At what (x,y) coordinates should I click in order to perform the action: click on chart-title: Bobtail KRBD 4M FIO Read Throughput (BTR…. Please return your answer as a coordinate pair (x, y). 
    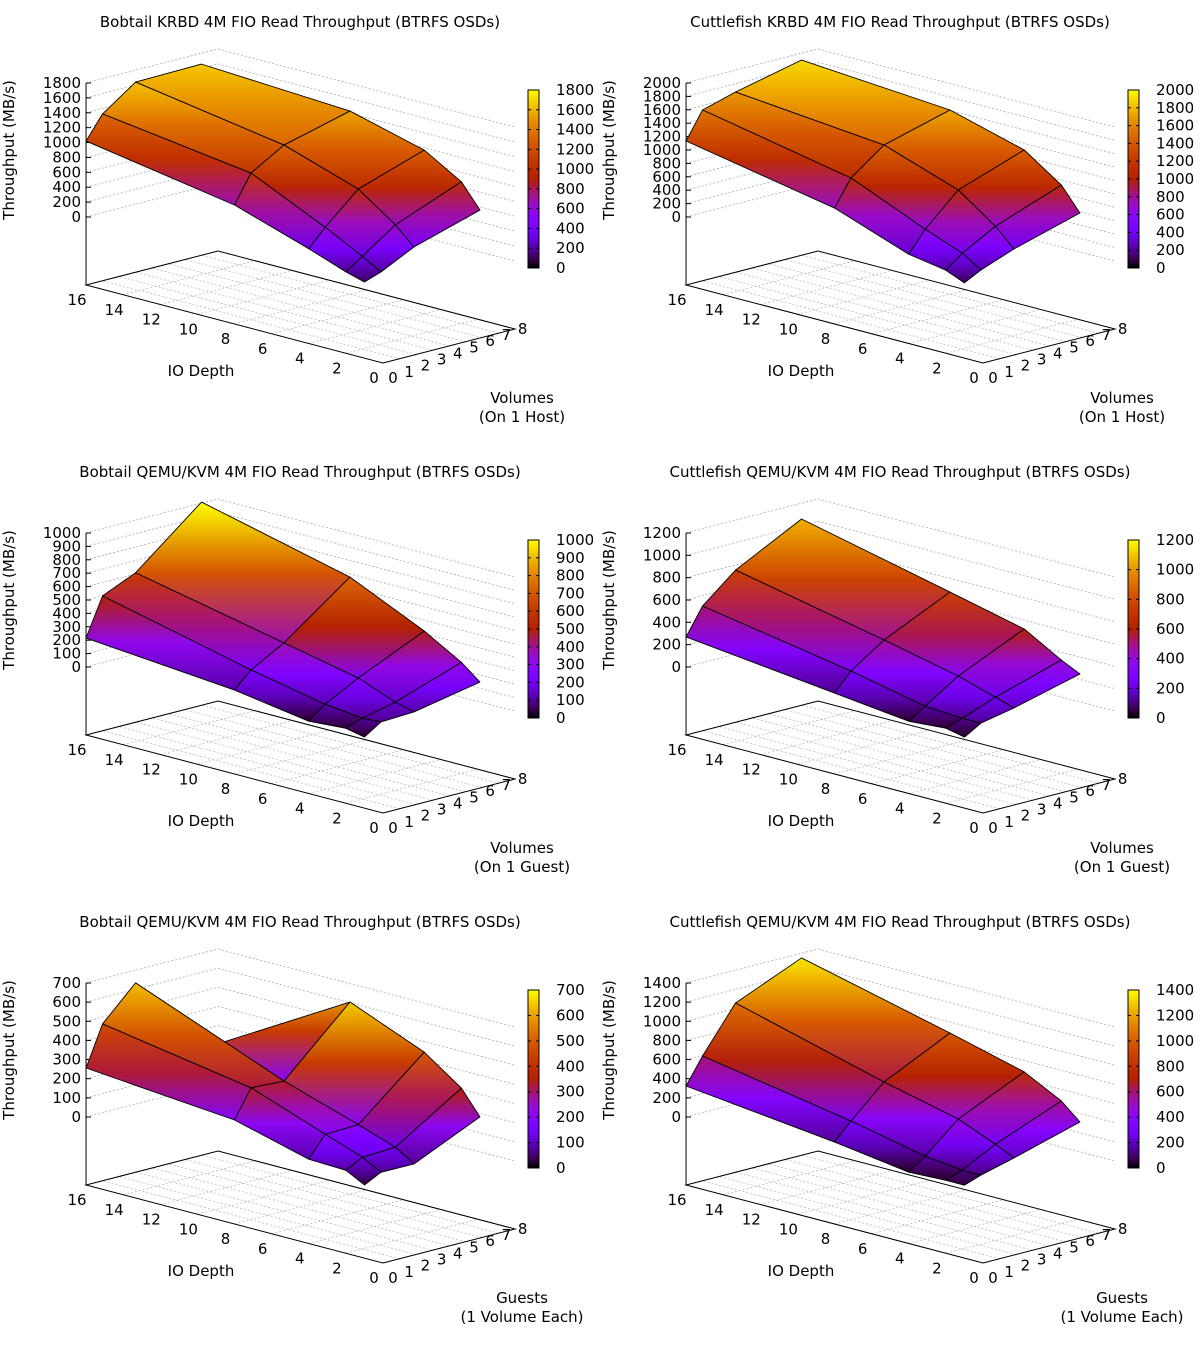
    Looking at the image, I should click on (300, 22).